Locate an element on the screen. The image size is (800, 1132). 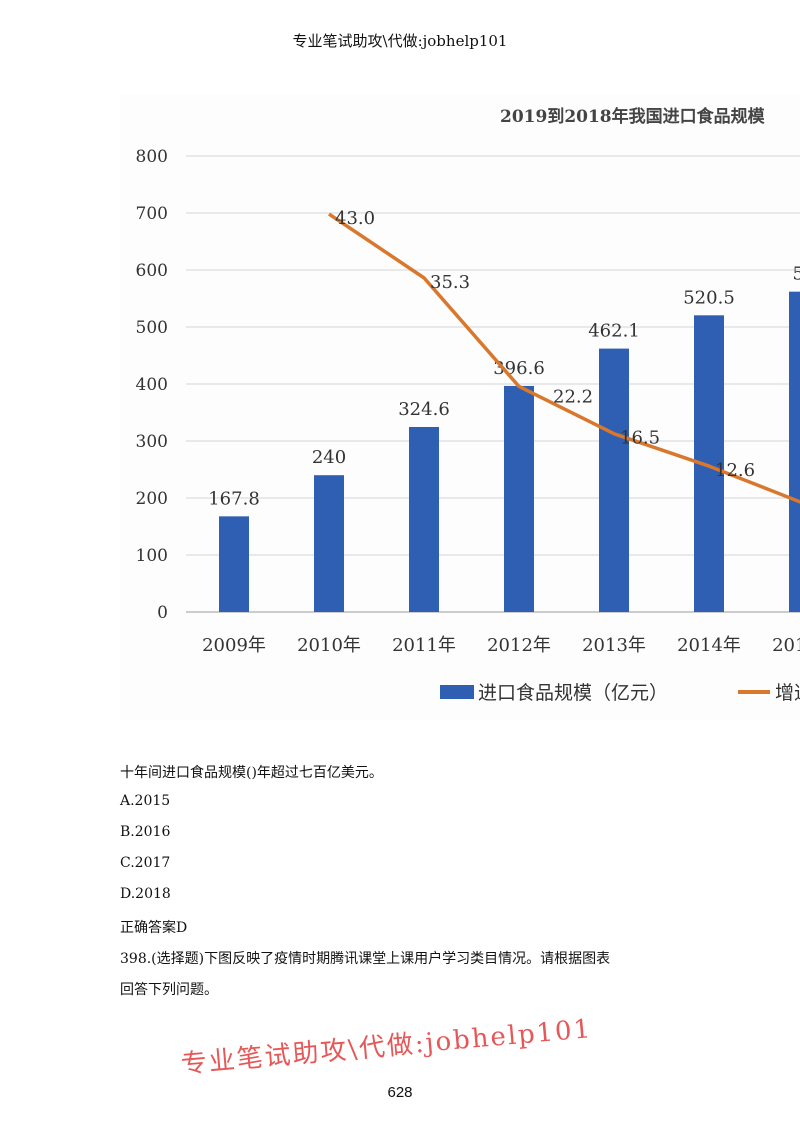
bar-data-label: 324.6 is located at coordinates (424, 409).